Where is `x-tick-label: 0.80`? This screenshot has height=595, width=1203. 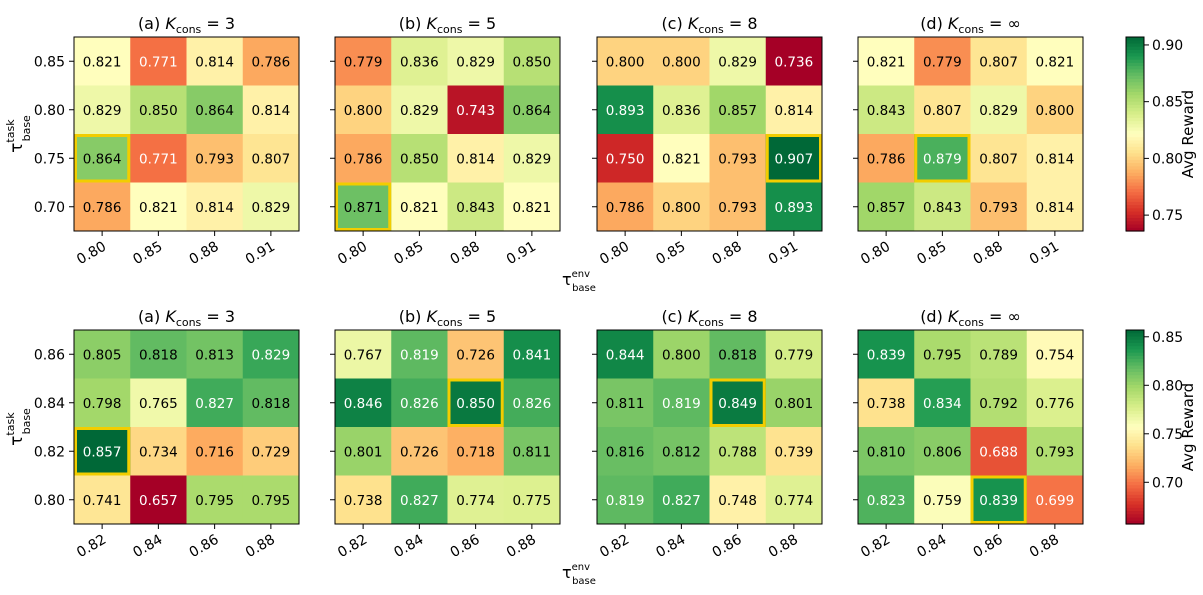 x-tick-label: 0.80 is located at coordinates (91, 253).